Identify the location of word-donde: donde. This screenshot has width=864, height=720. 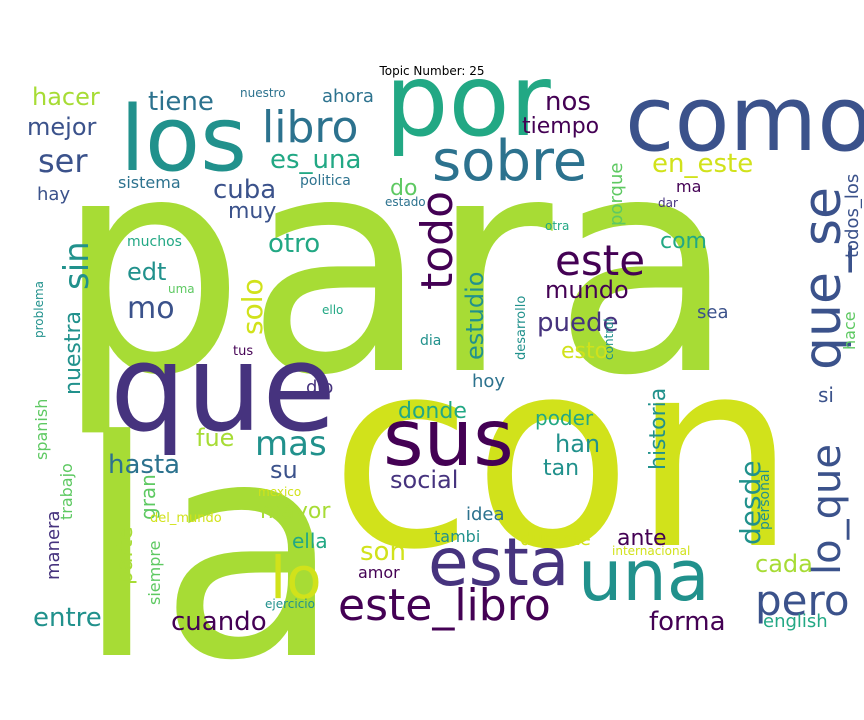
(432, 411).